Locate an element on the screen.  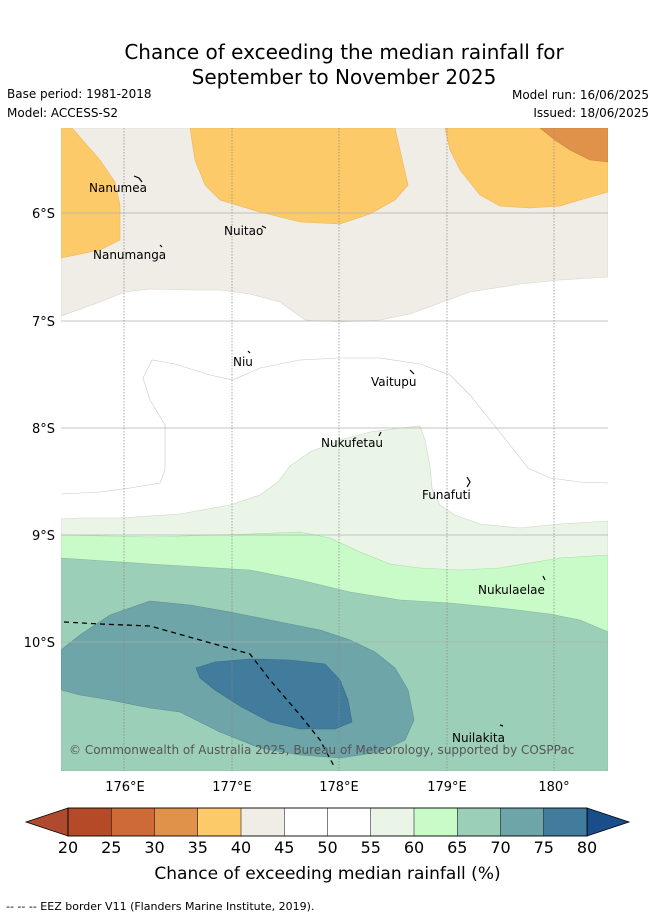
contour-band-35-40-west is located at coordinates (91, 193).